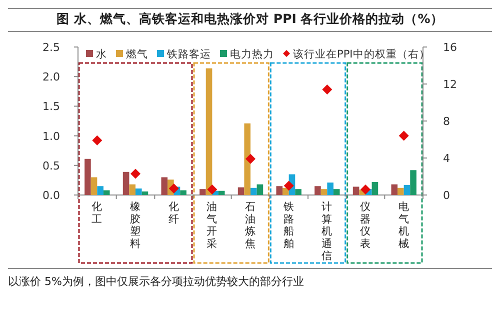  I want to click on x-tick-label: 电气机械, so click(404, 225).